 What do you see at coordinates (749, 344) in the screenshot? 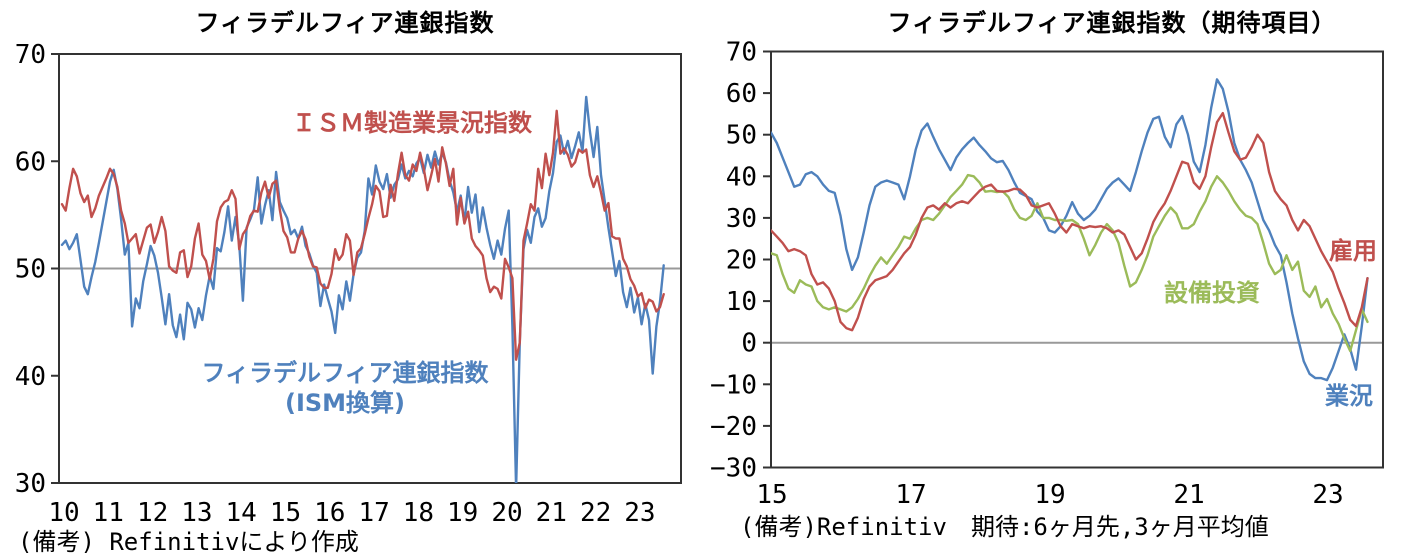
I see `right-chart-y-tick-label: 0` at bounding box center [749, 344].